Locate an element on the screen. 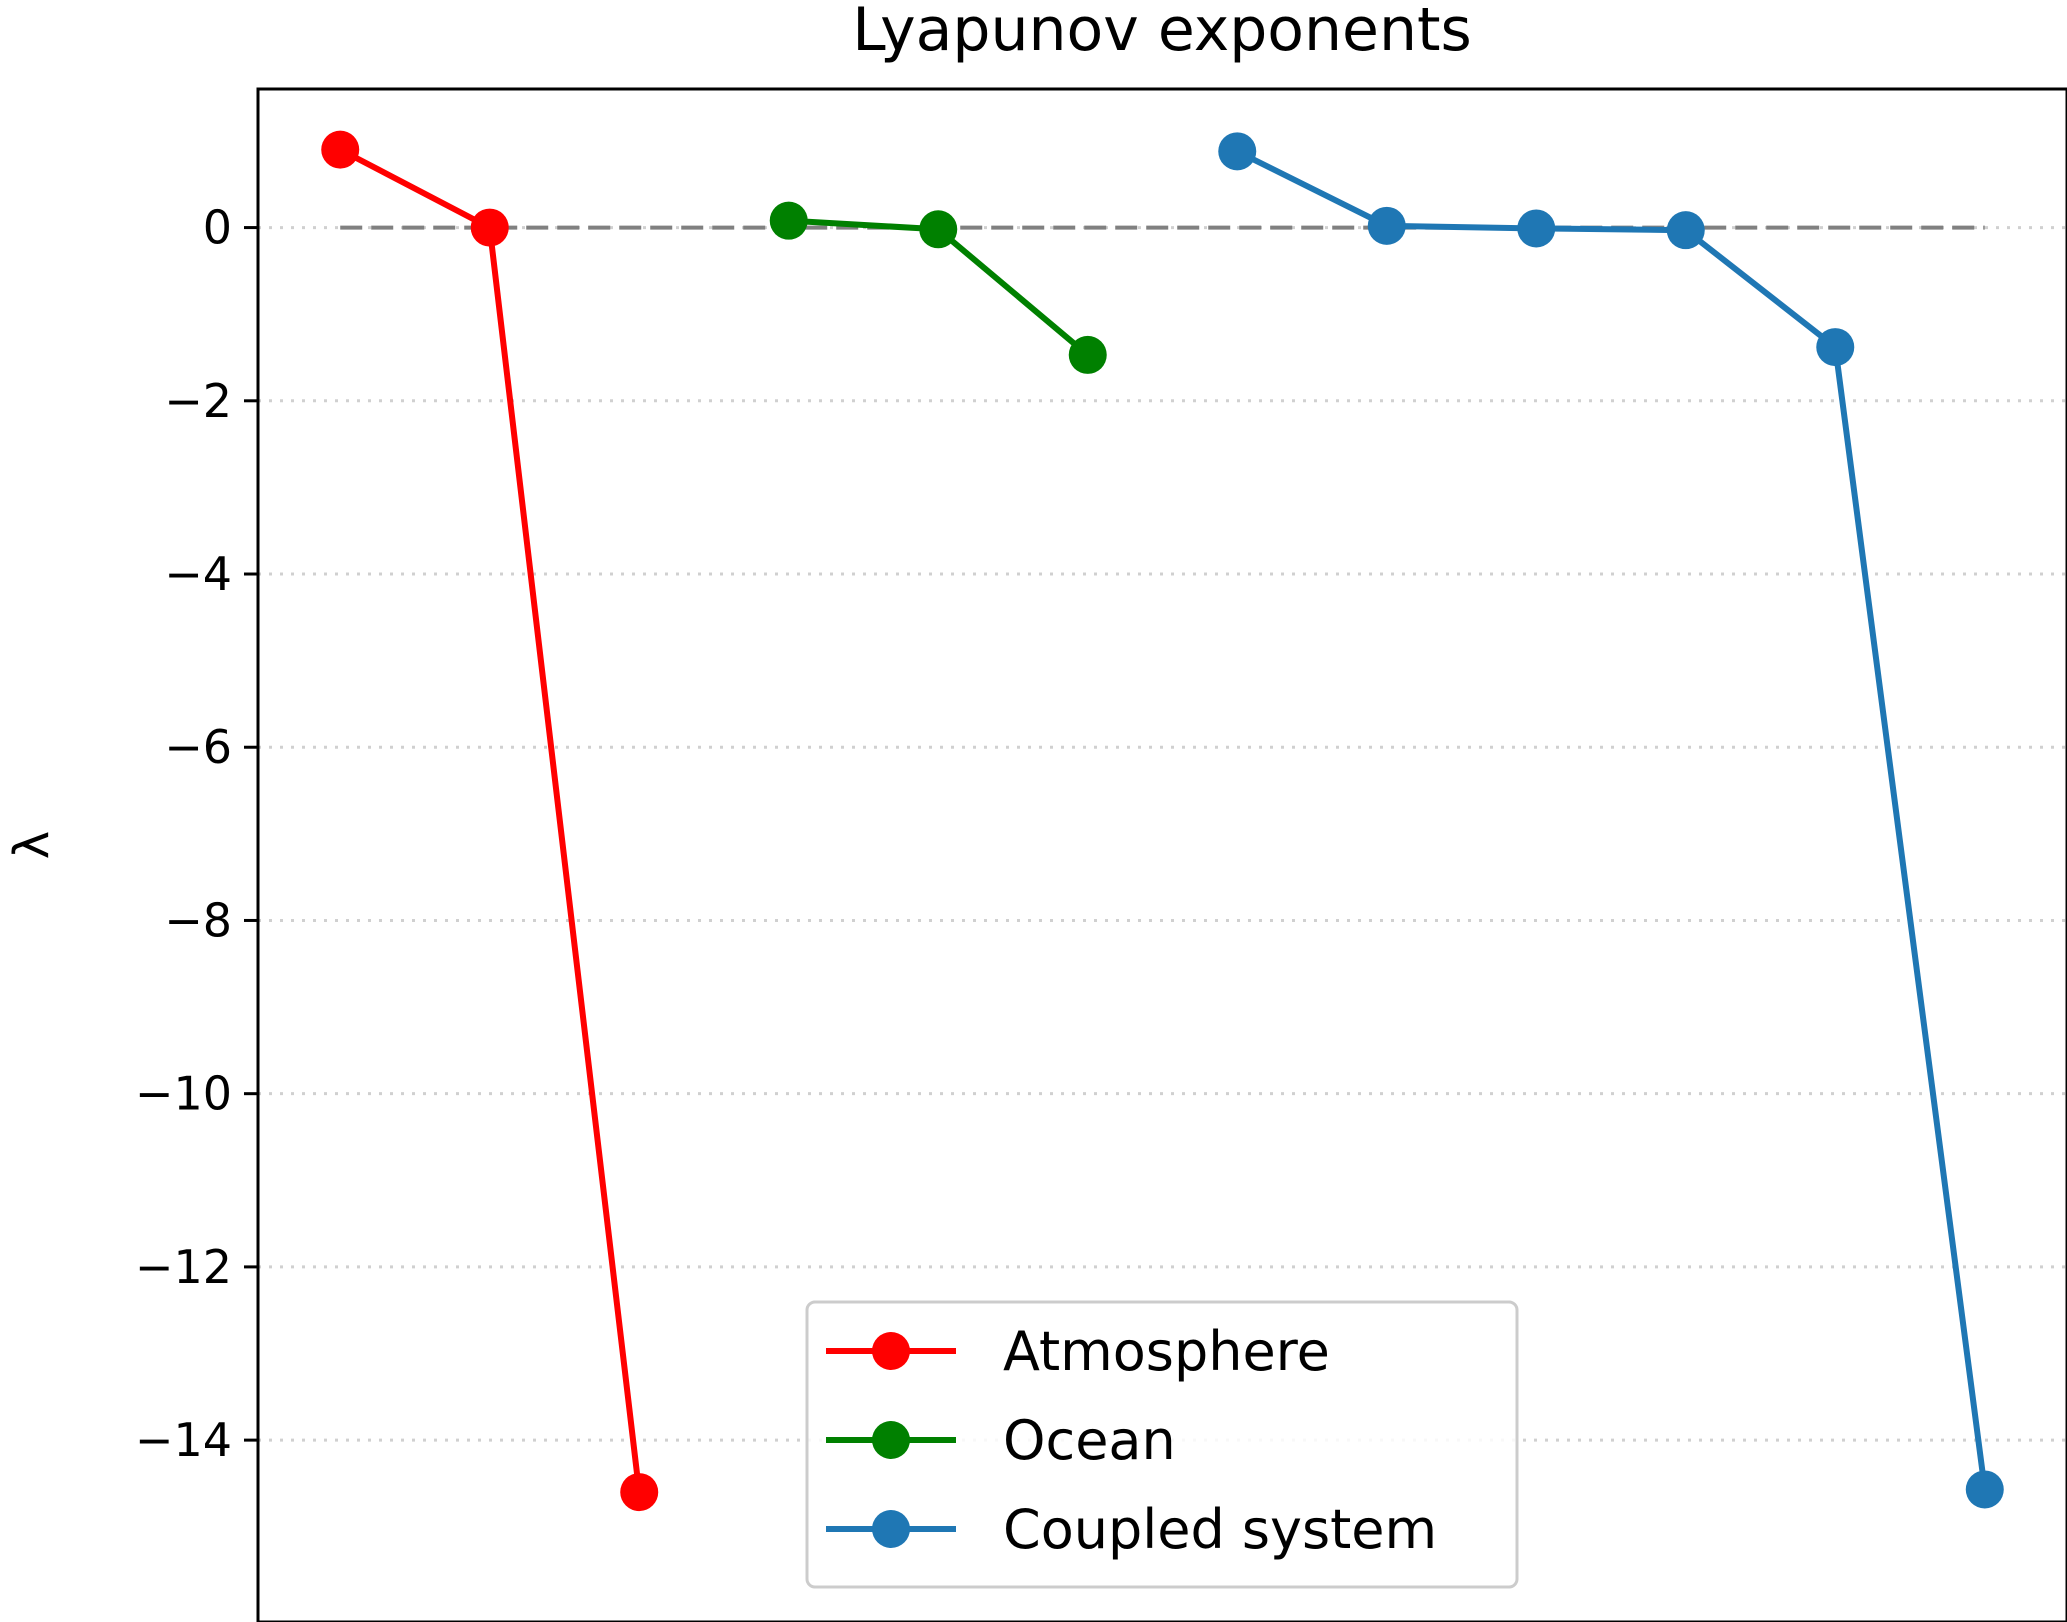 The image size is (2067, 1622). y-axis-ticks: 0 −2 −4 −6 −8 −10 −12 −14 is located at coordinates (196, 834).